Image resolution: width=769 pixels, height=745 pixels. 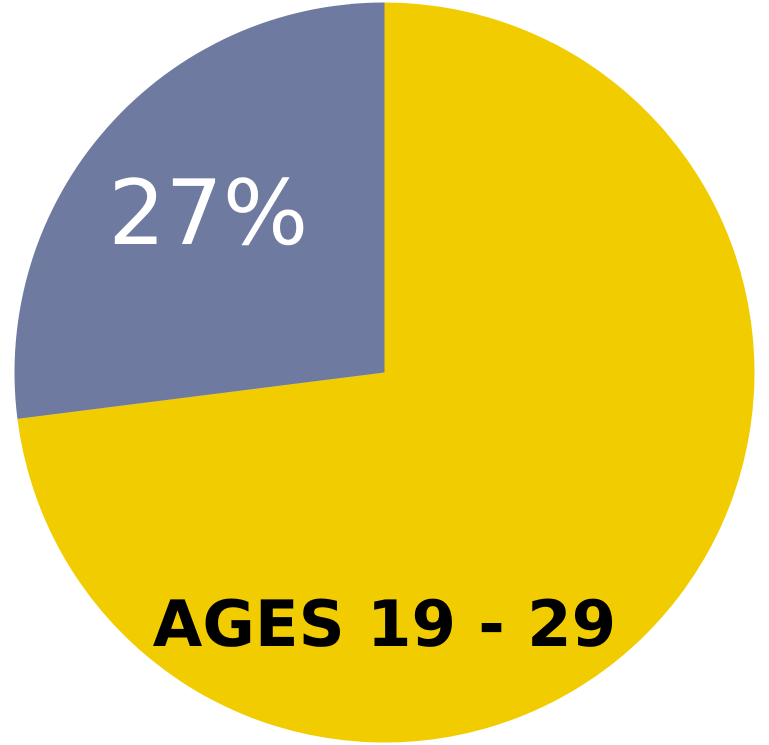 What do you see at coordinates (208, 213) in the screenshot?
I see `data-label: 27%` at bounding box center [208, 213].